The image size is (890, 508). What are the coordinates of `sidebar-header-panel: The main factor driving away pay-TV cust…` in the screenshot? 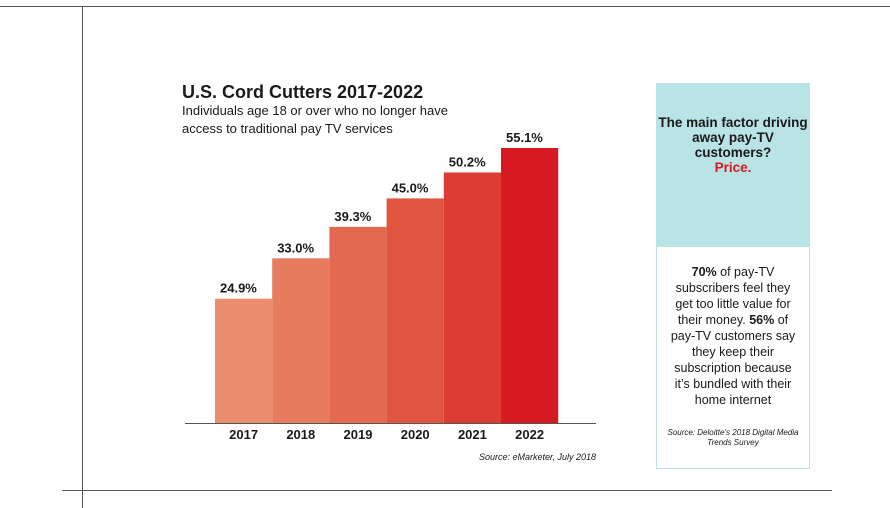 It's located at (733, 165).